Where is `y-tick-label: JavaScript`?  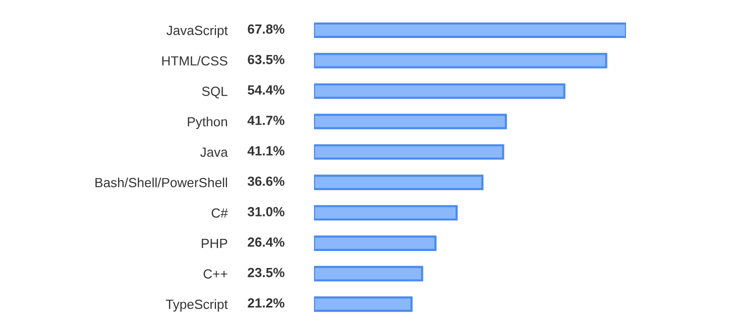
y-tick-label: JavaScript is located at coordinates (197, 31).